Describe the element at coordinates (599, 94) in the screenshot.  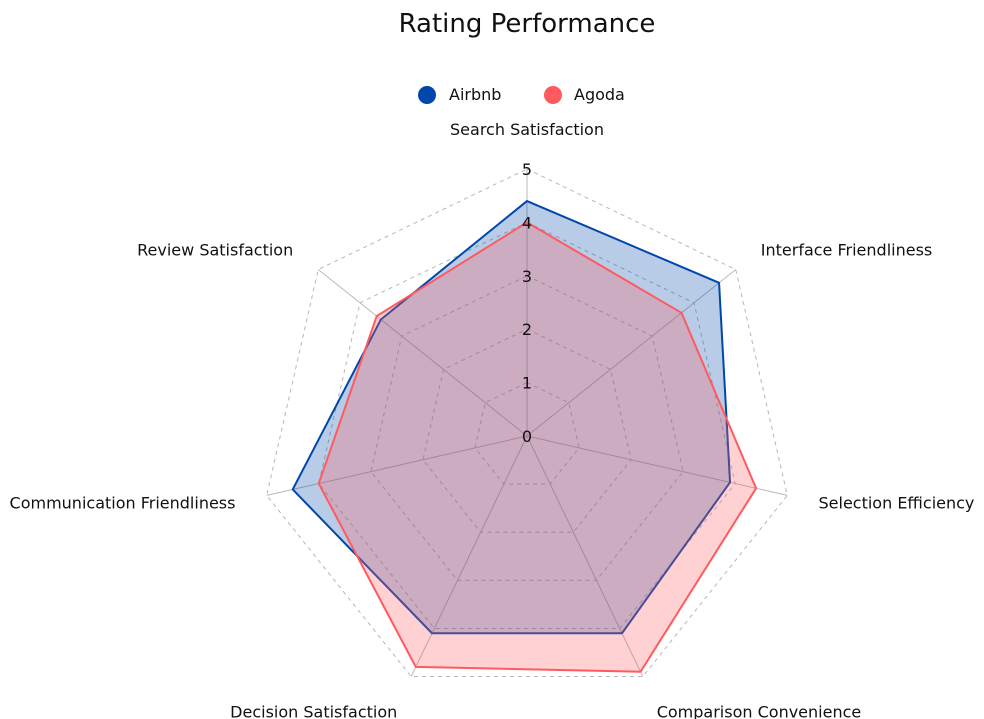
I see `legend-label-agoda: Agoda` at that location.